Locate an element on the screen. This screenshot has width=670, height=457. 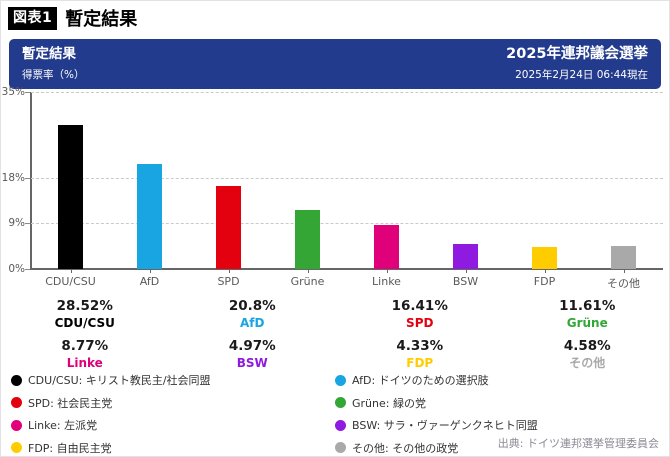
bar-Grüne is located at coordinates (307, 239).